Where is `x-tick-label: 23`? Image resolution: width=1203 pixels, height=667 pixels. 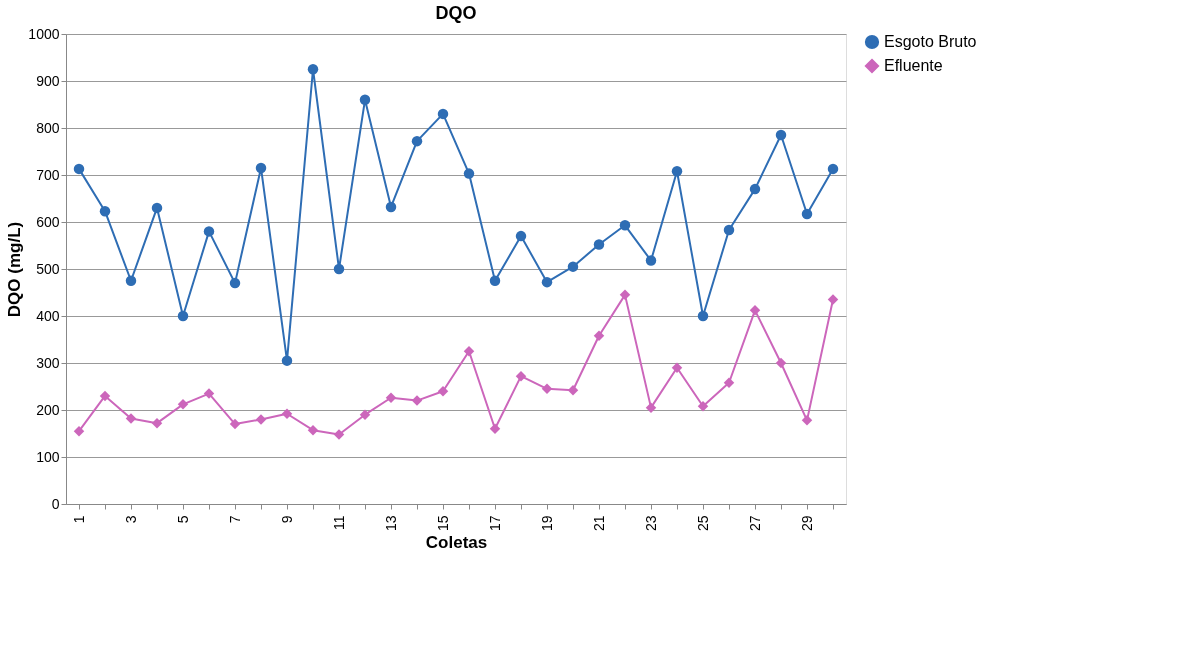 x-tick-label: 23 is located at coordinates (650, 523).